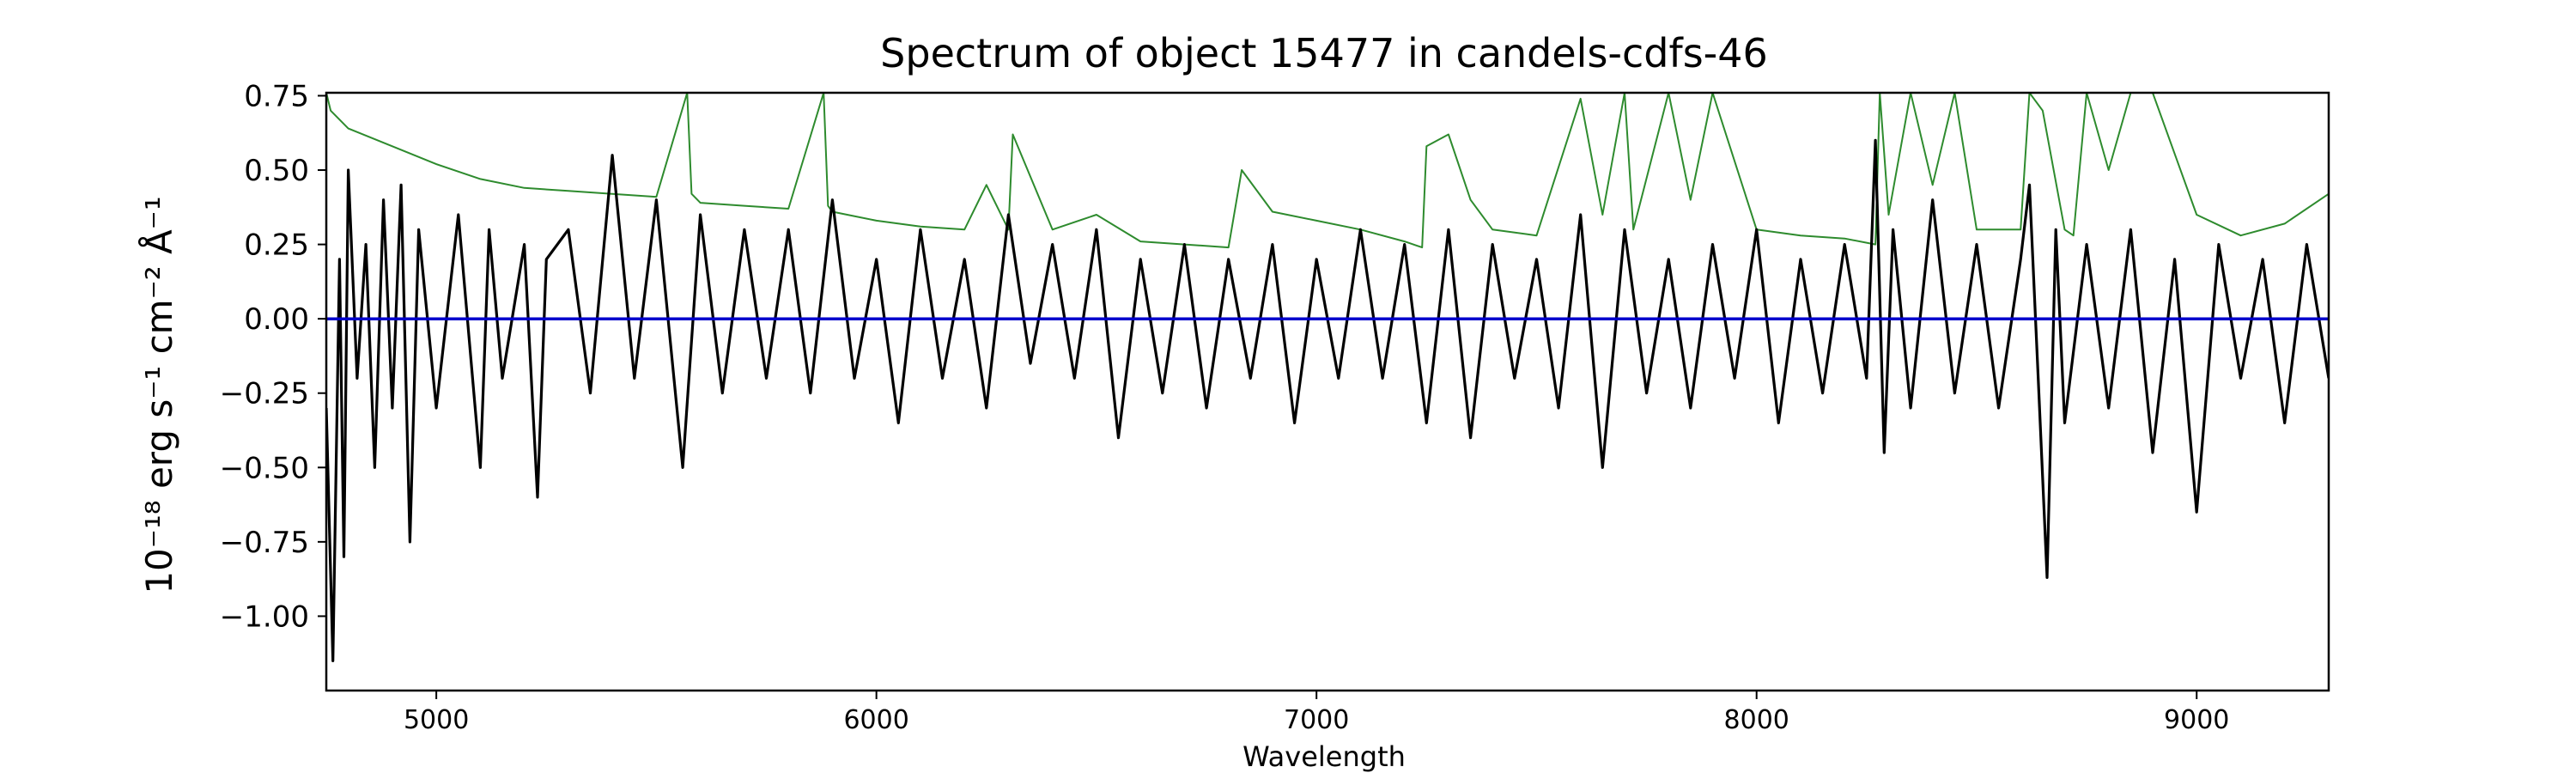 This screenshot has height=773, width=2576. What do you see at coordinates (264, 394) in the screenshot?
I see `y-tick-label: −0.25` at bounding box center [264, 394].